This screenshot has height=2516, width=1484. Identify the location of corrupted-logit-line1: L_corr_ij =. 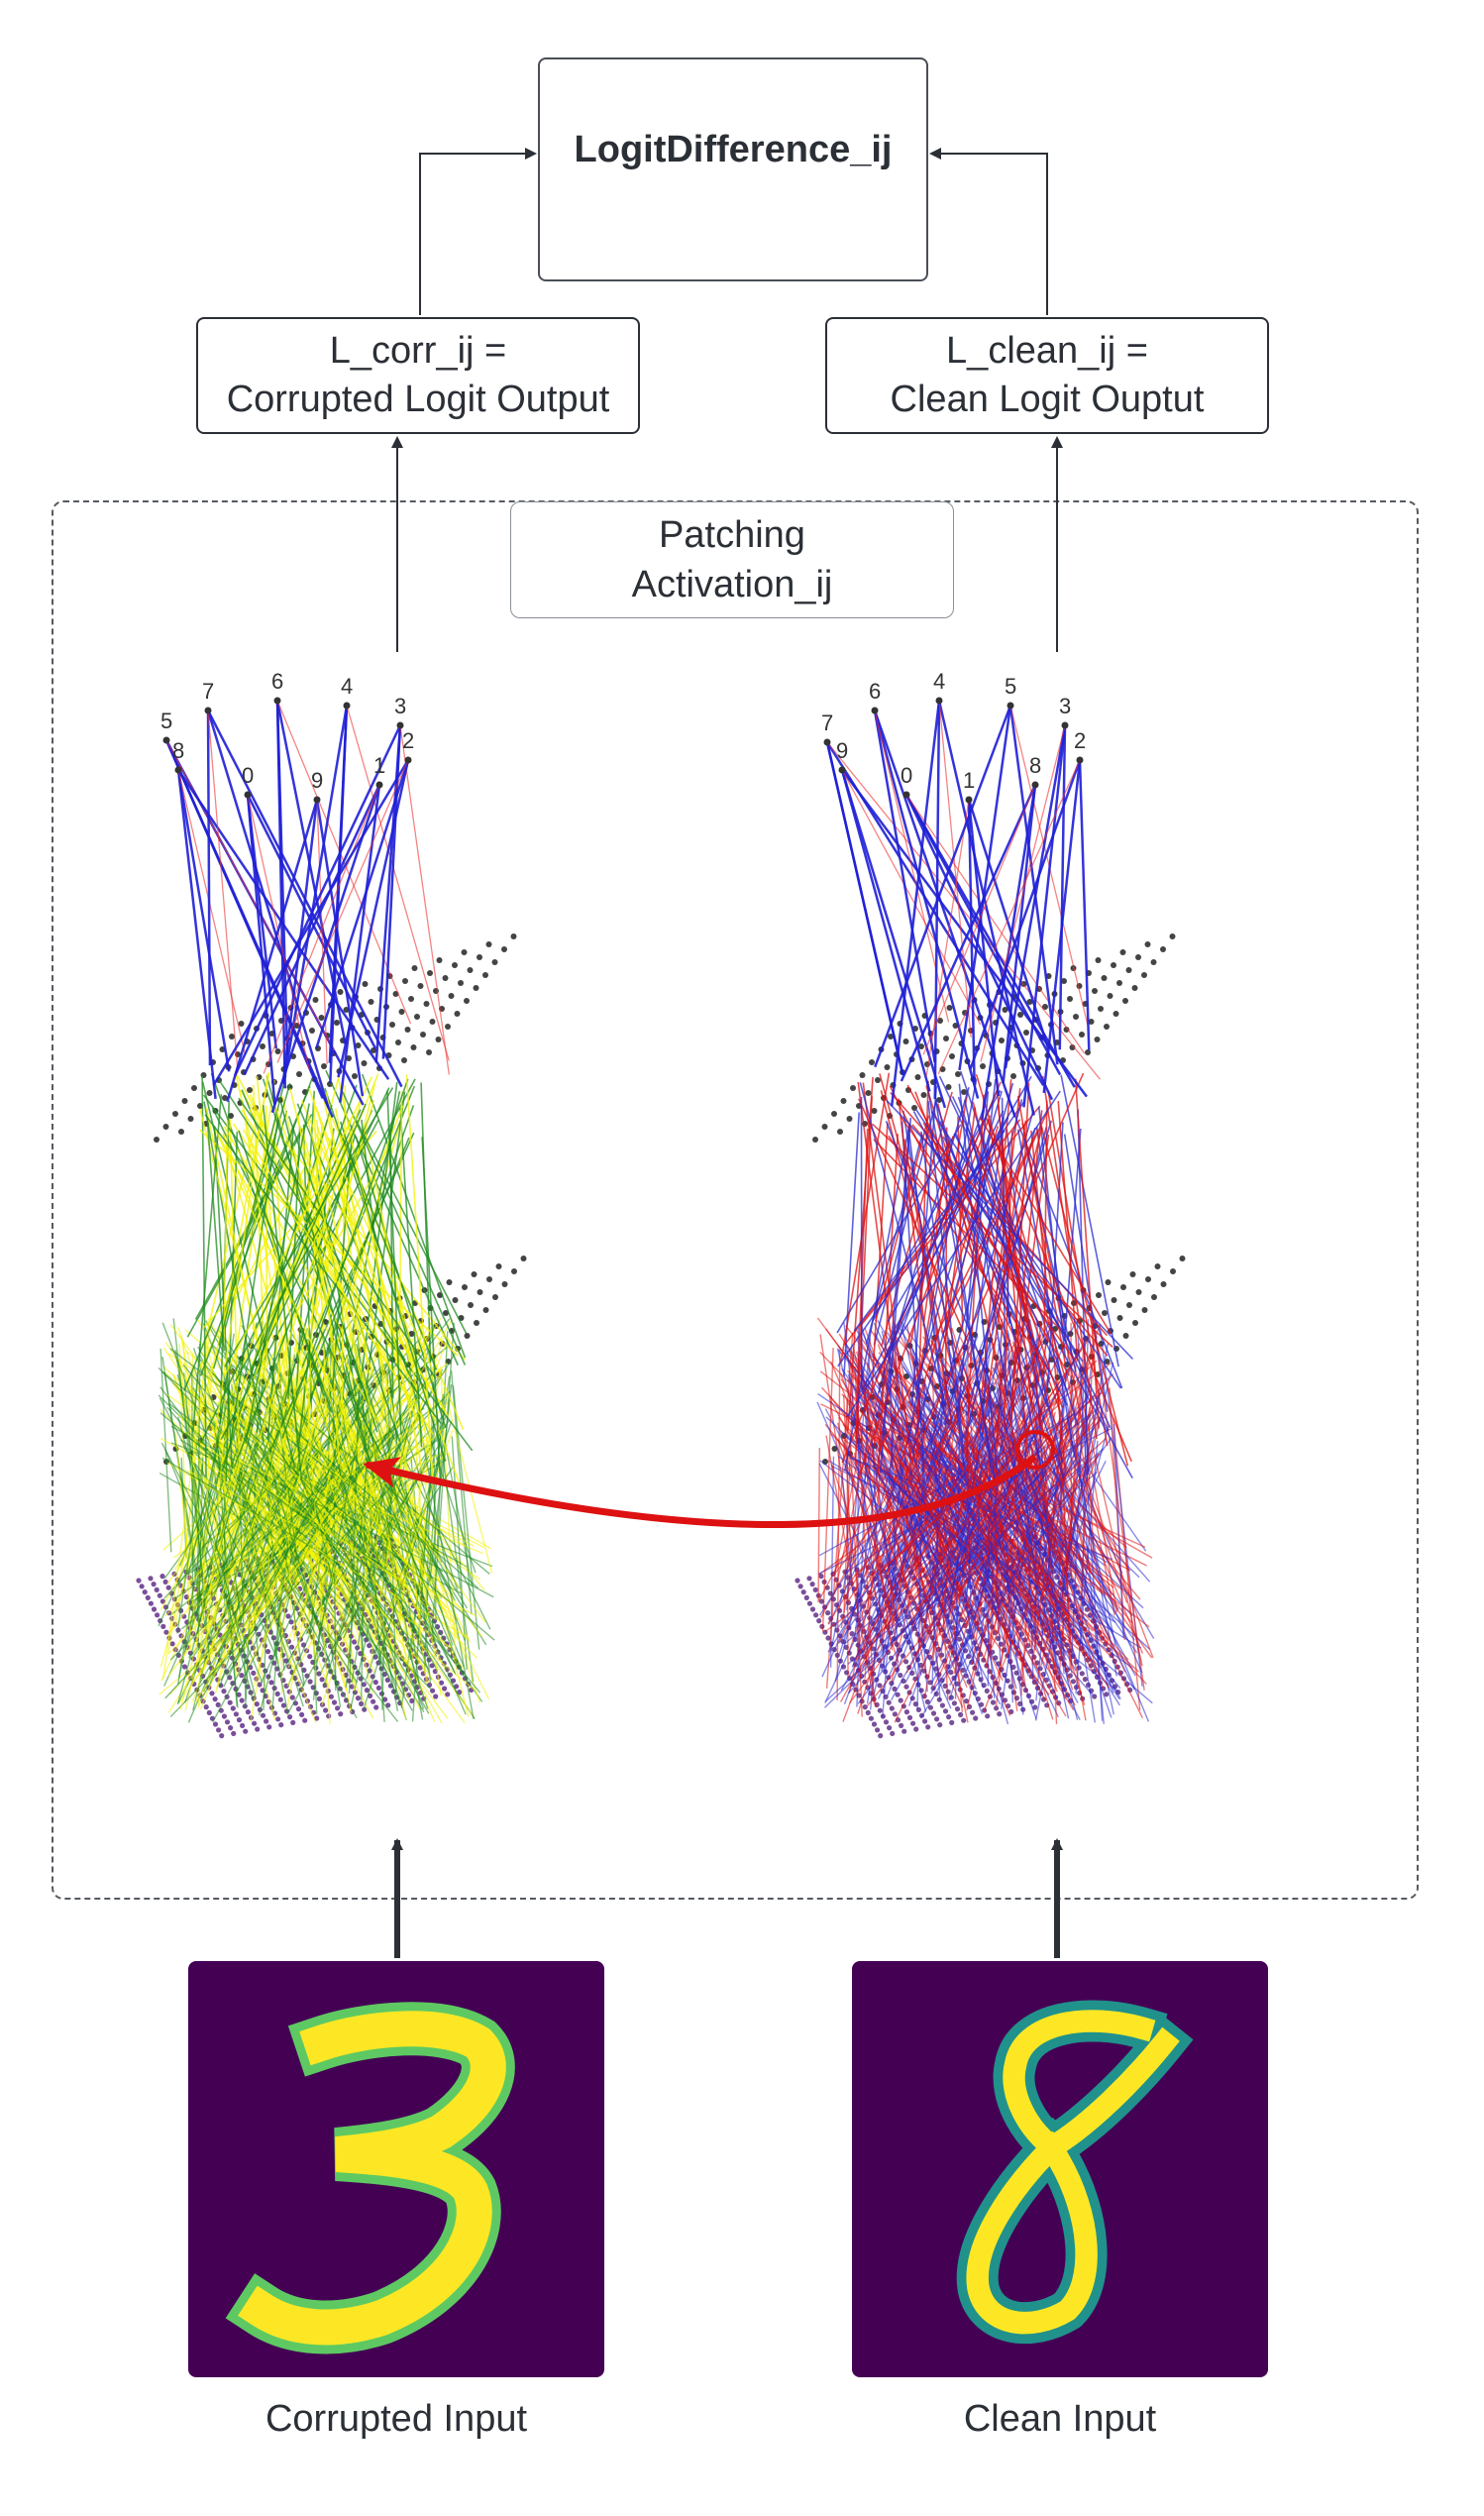
(418, 351).